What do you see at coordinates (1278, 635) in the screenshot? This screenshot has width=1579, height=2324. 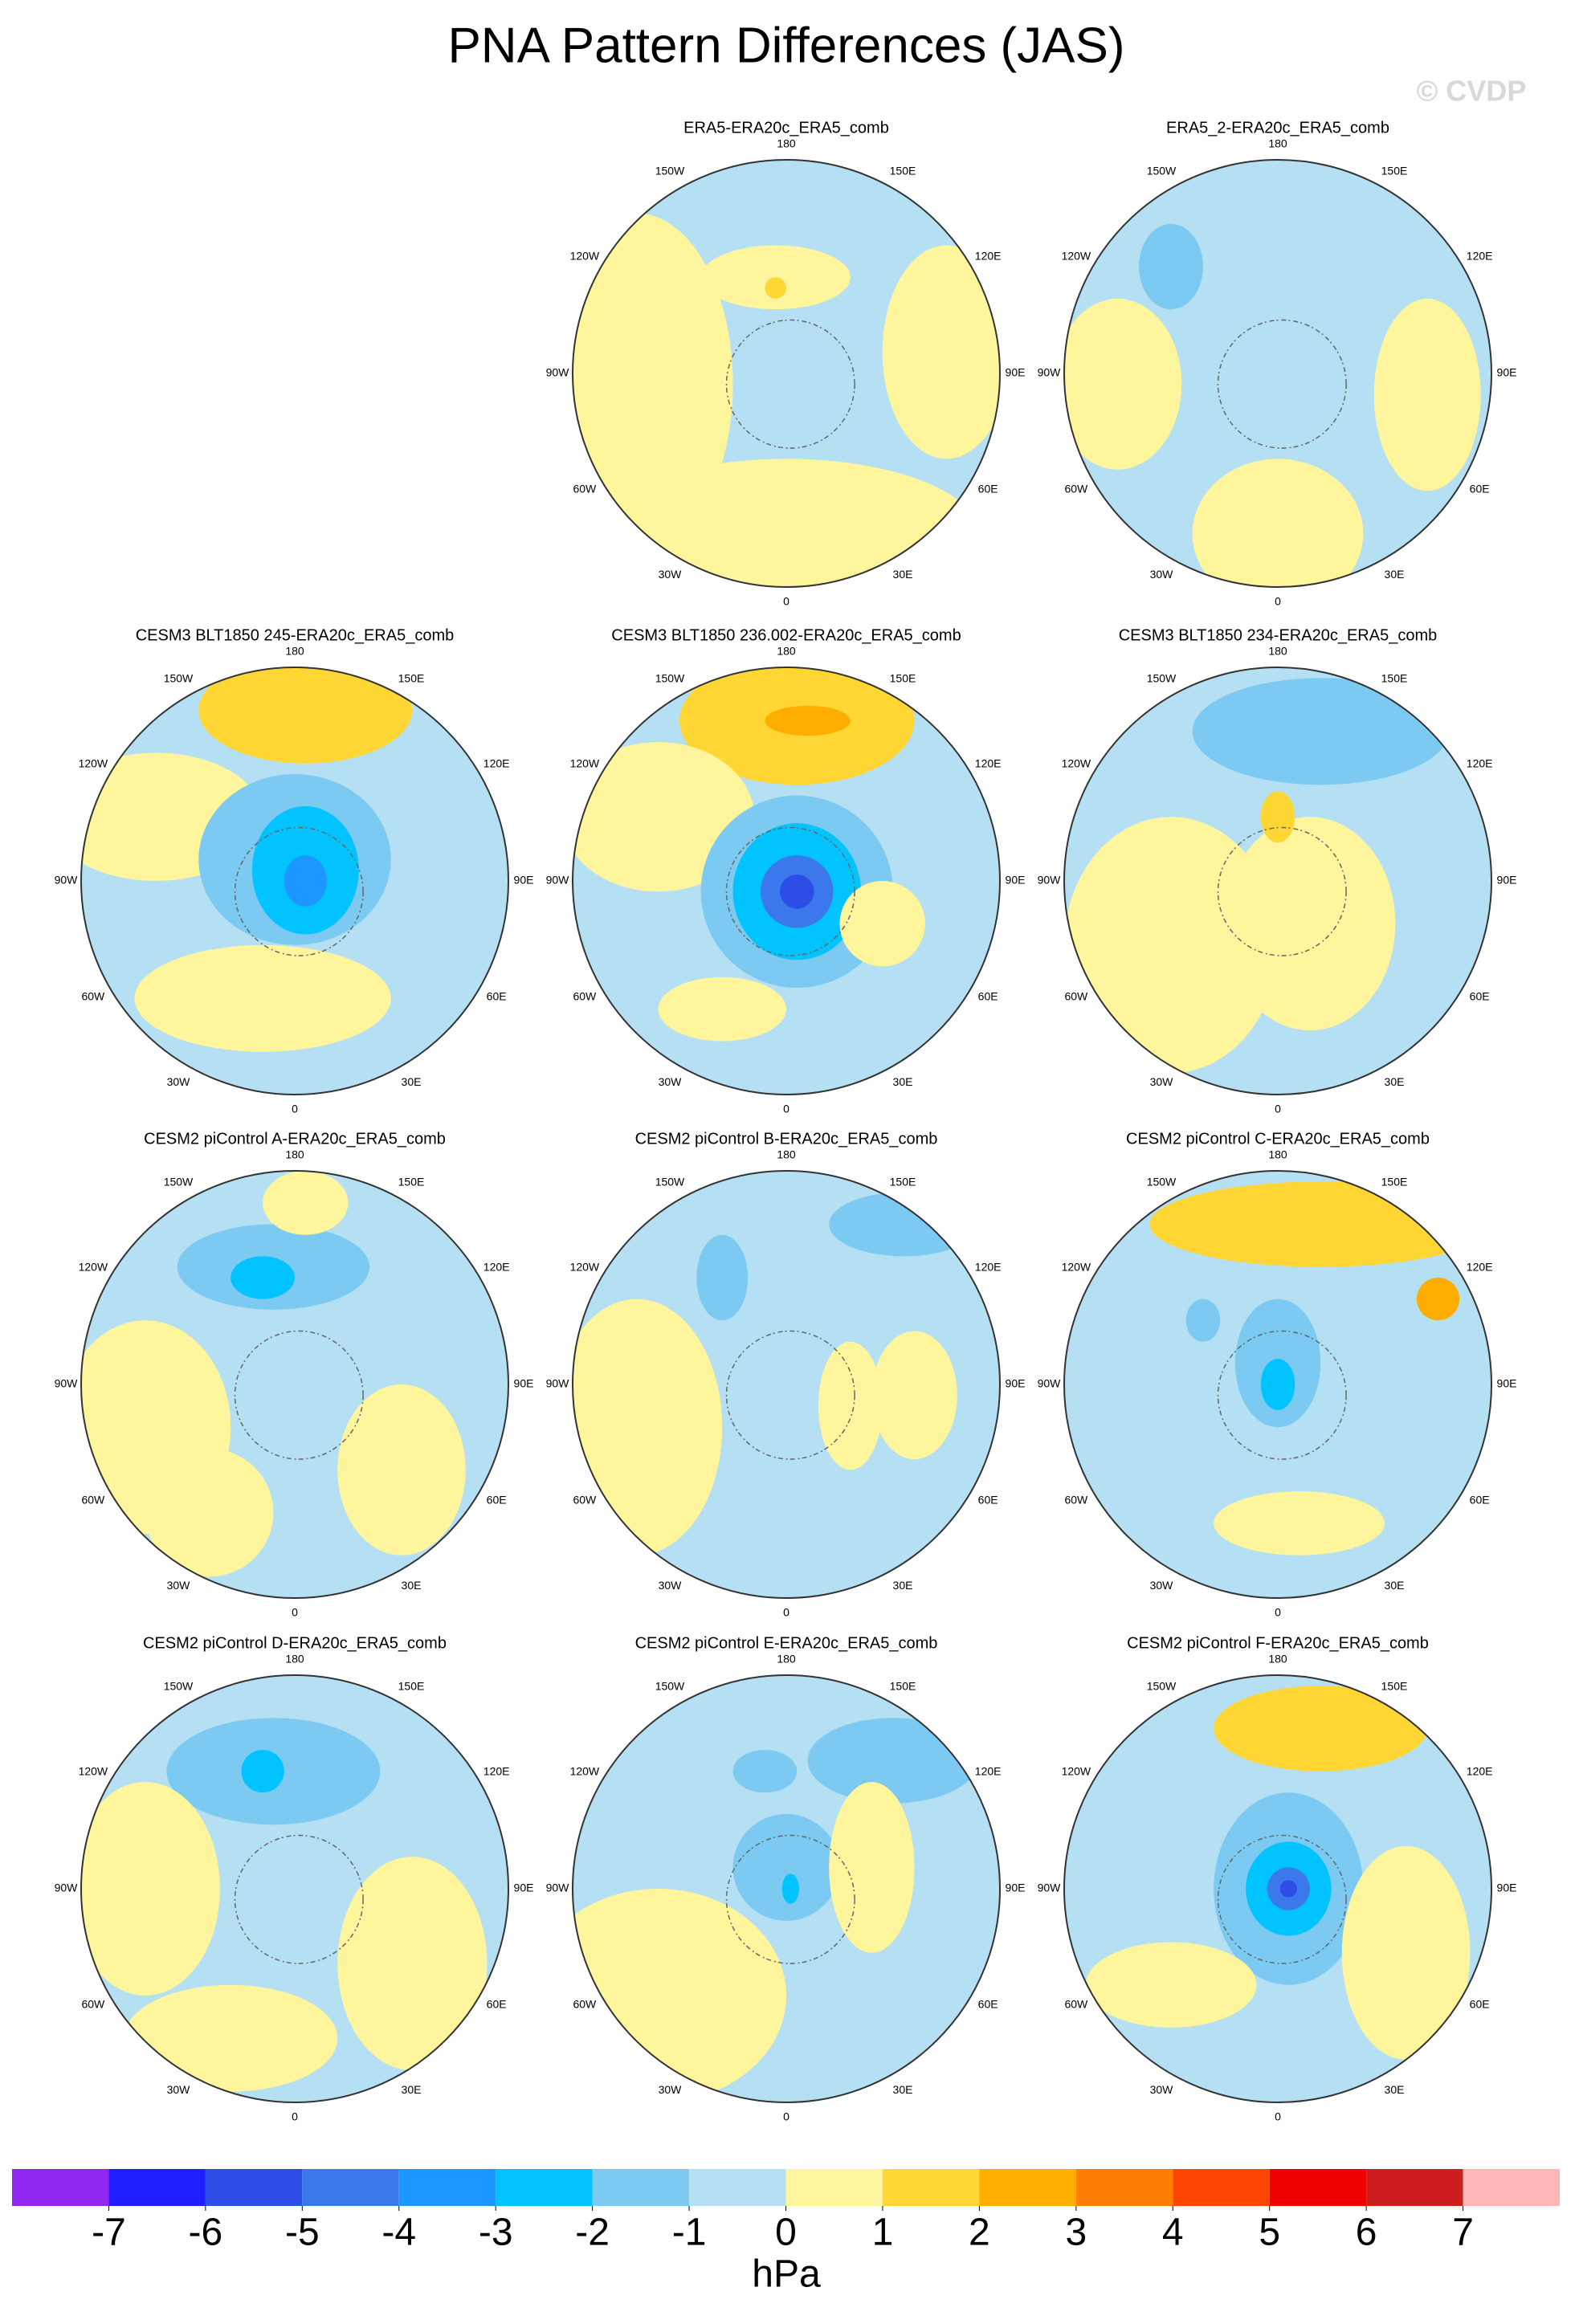 I see `panel-title: CESM3 BLT1850 234-ERA20c_ERA5_comb` at bounding box center [1278, 635].